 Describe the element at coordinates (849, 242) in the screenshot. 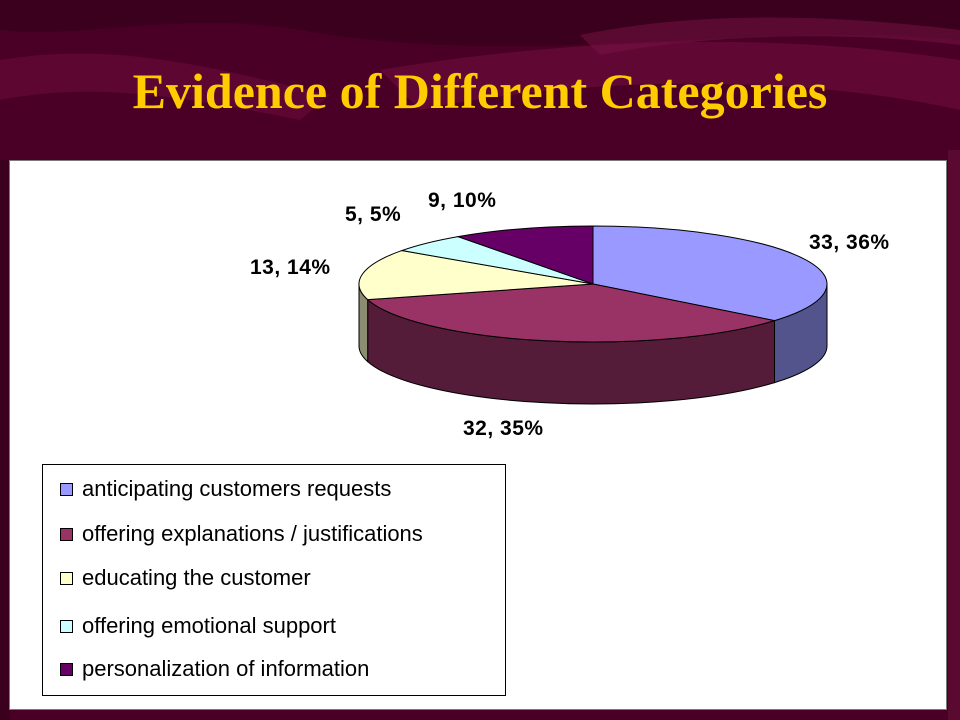

I see `data-label-anticipating: 33, 36%` at that location.